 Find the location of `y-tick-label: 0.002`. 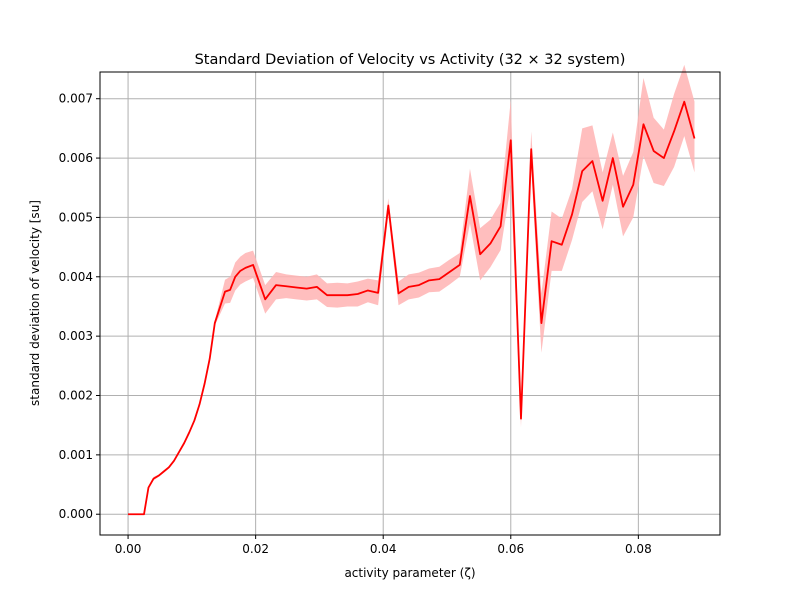

y-tick-label: 0.002 is located at coordinates (76, 396).